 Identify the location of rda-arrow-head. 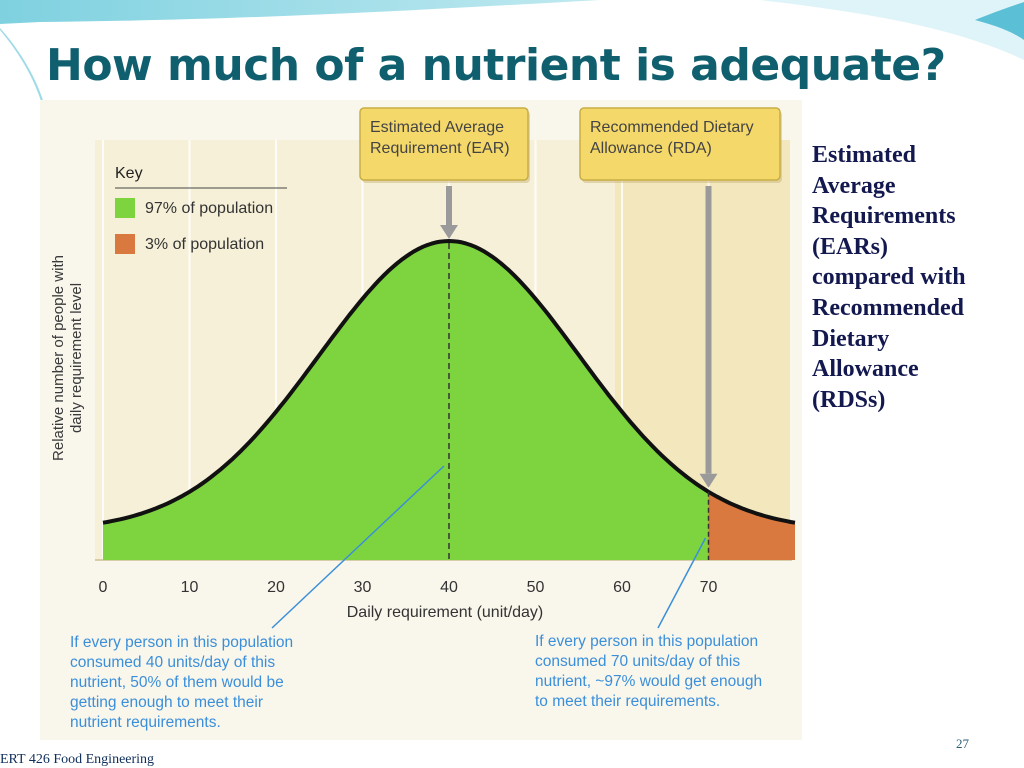
(708, 480).